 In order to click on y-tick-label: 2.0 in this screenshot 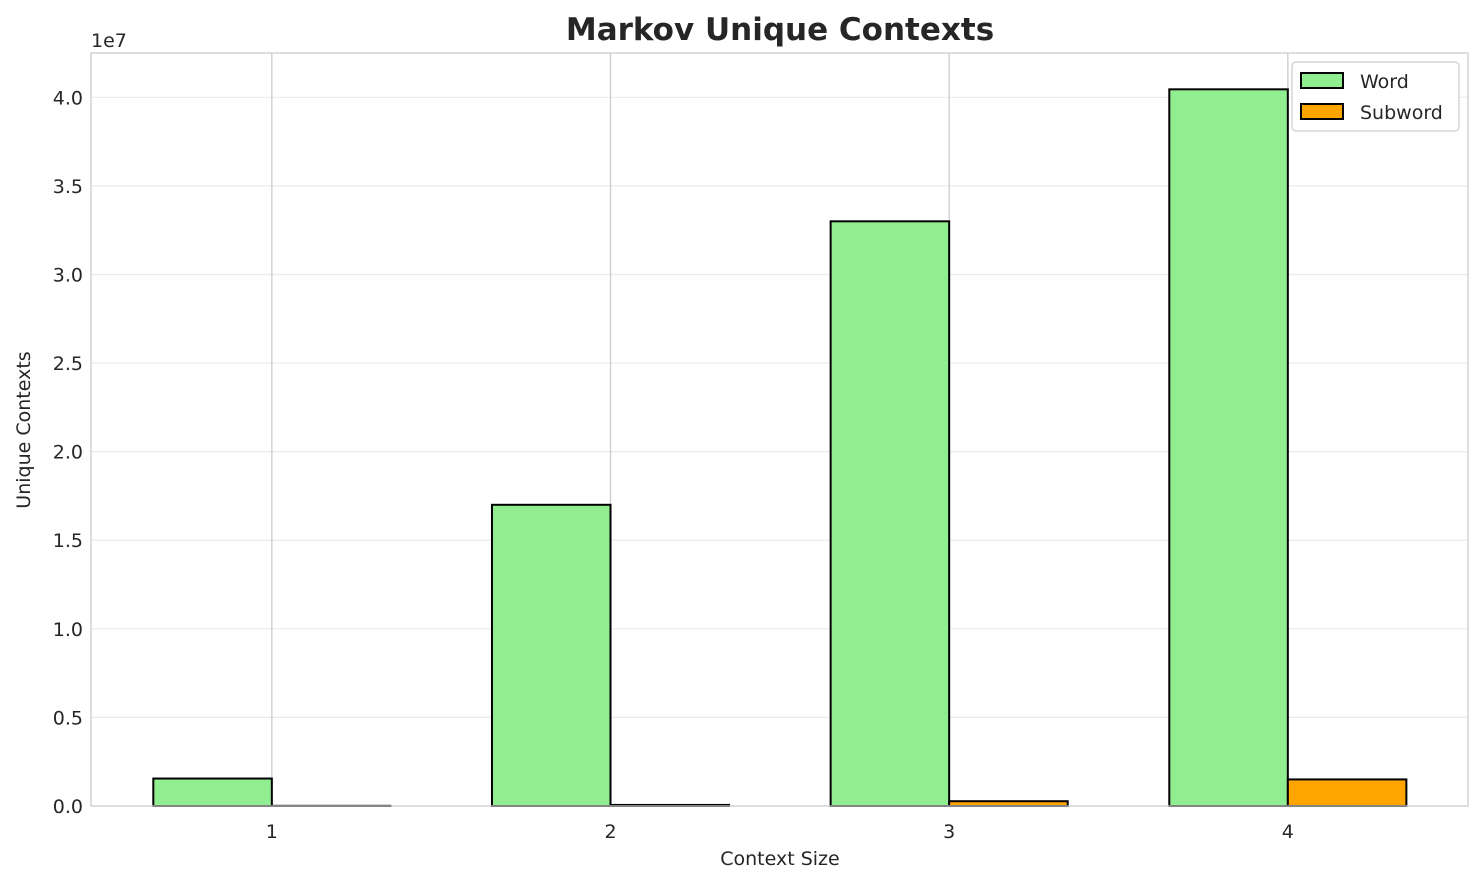, I will do `click(68, 453)`.